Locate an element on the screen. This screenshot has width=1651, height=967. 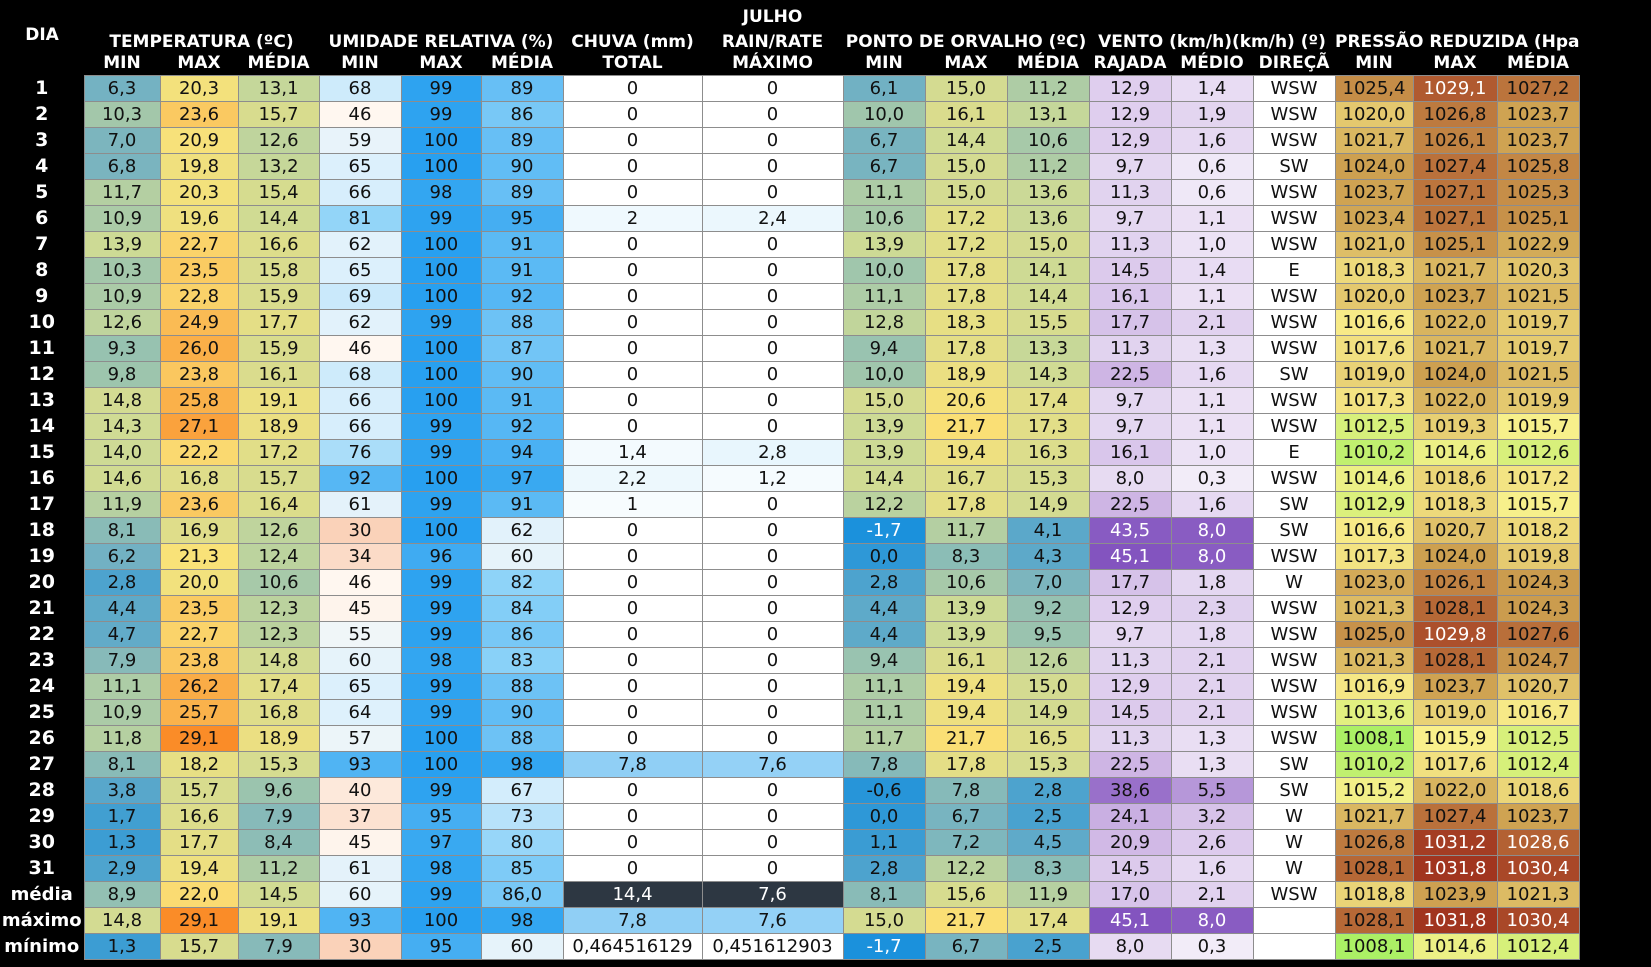
wind-gust-cell: 11,3 is located at coordinates (1130, 660).